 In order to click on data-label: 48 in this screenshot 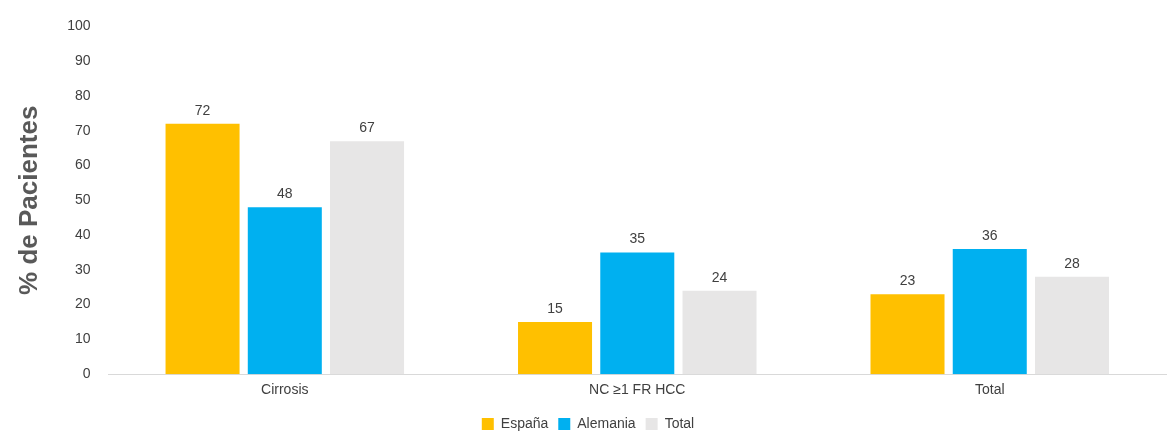, I will do `click(285, 193)`.